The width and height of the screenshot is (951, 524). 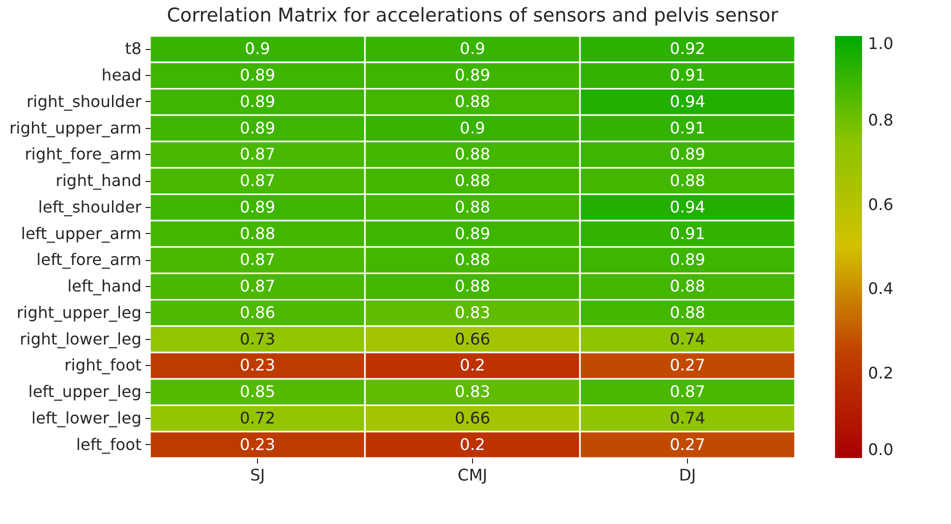 I want to click on y-tick-label: right_upper_leg, so click(x=79, y=312).